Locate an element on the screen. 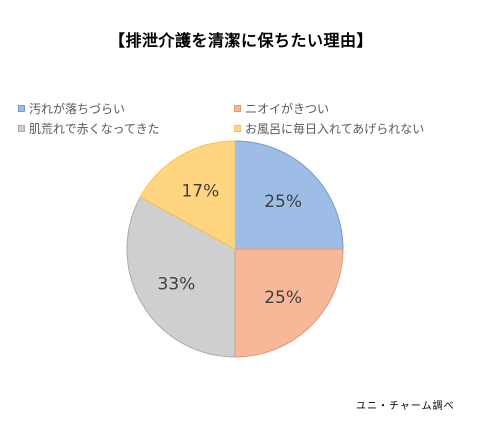 Image resolution: width=482 pixels, height=431 pixels. slice-value-label: 17% is located at coordinates (200, 191).